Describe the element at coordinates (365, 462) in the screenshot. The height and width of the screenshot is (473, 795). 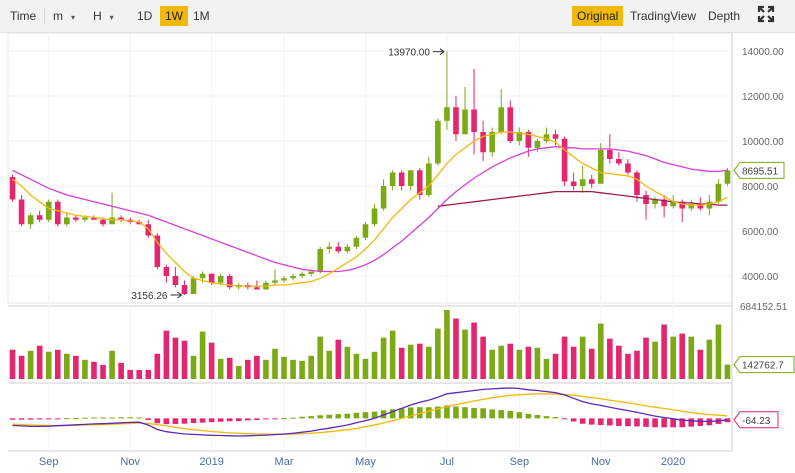
I see `time-tick-label: May` at that location.